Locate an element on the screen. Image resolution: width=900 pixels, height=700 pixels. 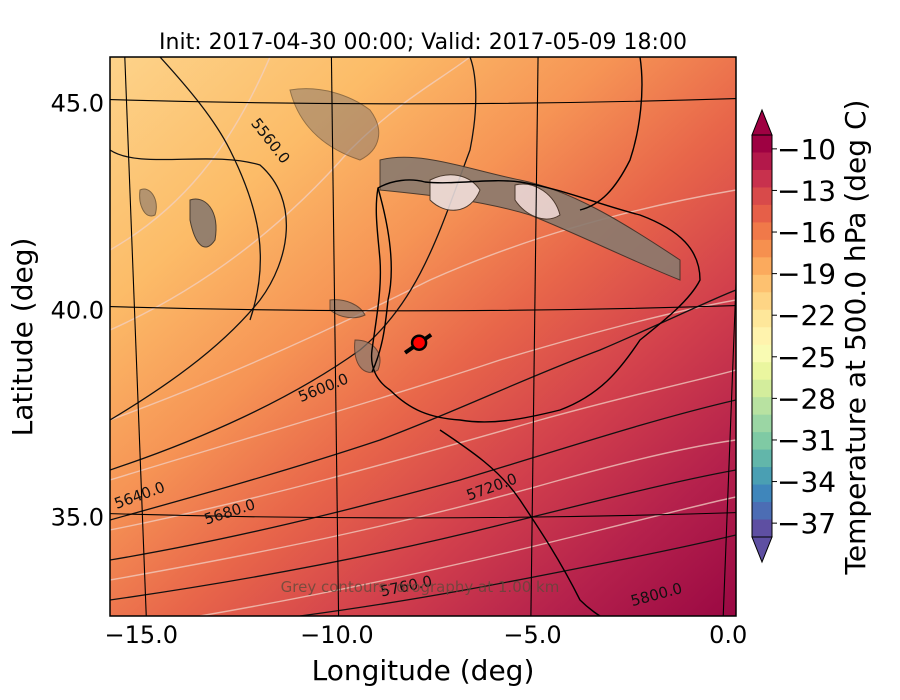
colorbar-tick-label: −37 is located at coordinates (806, 523).